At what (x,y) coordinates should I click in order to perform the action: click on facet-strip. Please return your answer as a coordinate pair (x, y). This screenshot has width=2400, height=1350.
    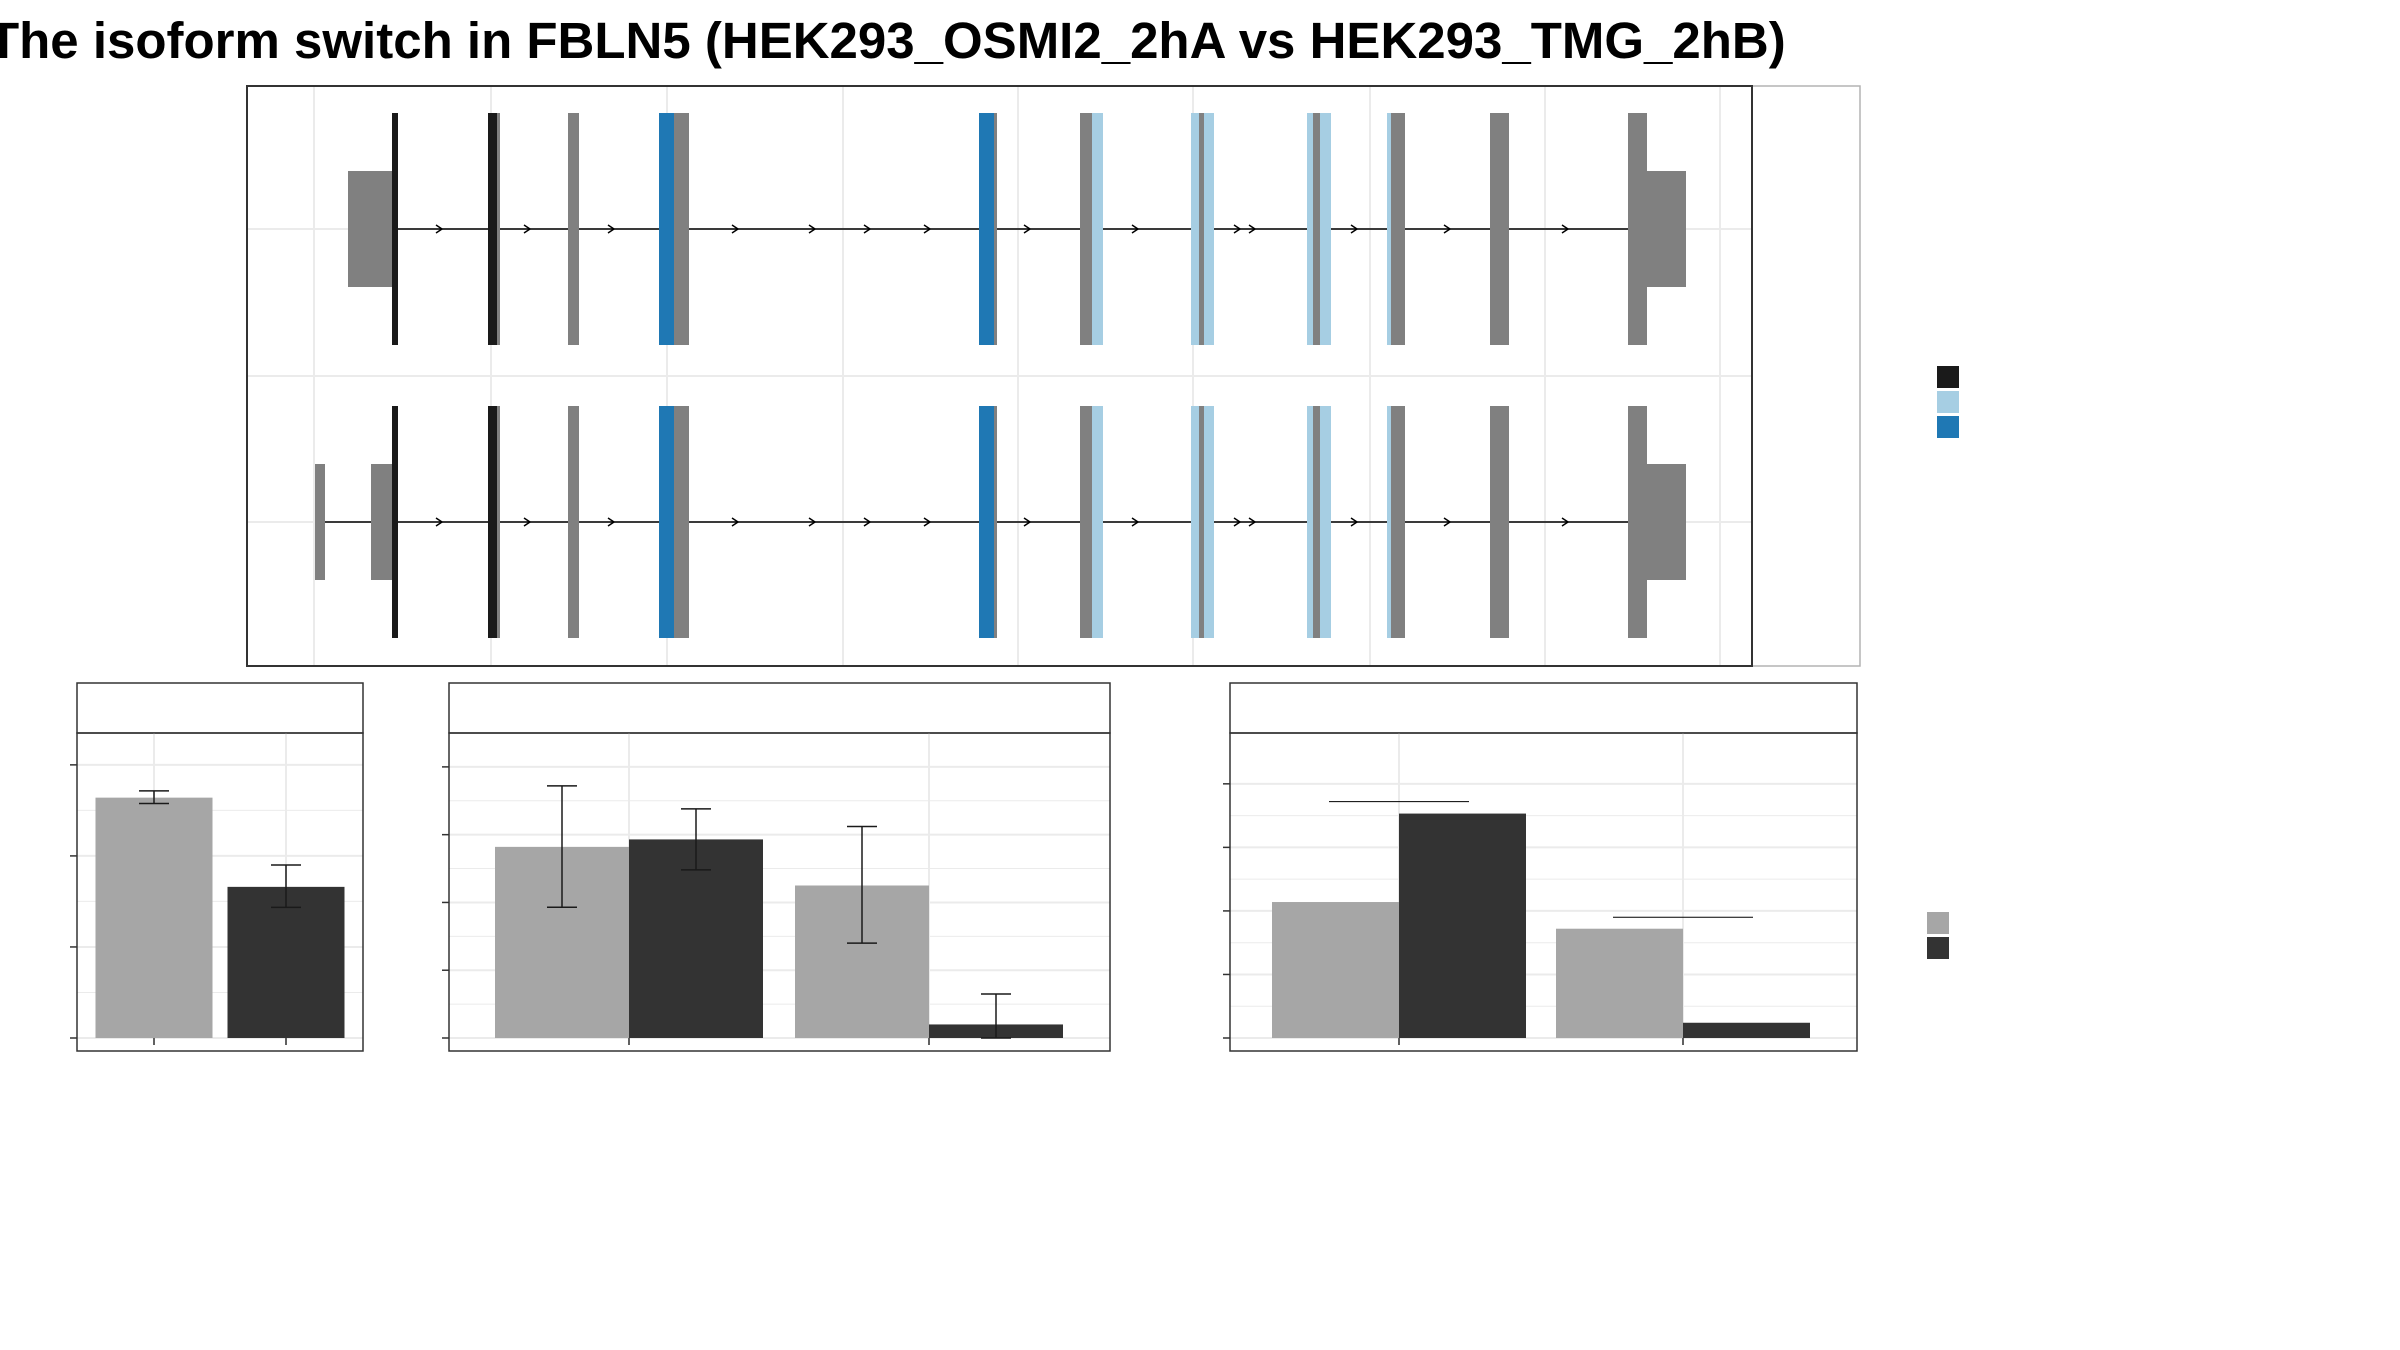
    Looking at the image, I should click on (1806, 376).